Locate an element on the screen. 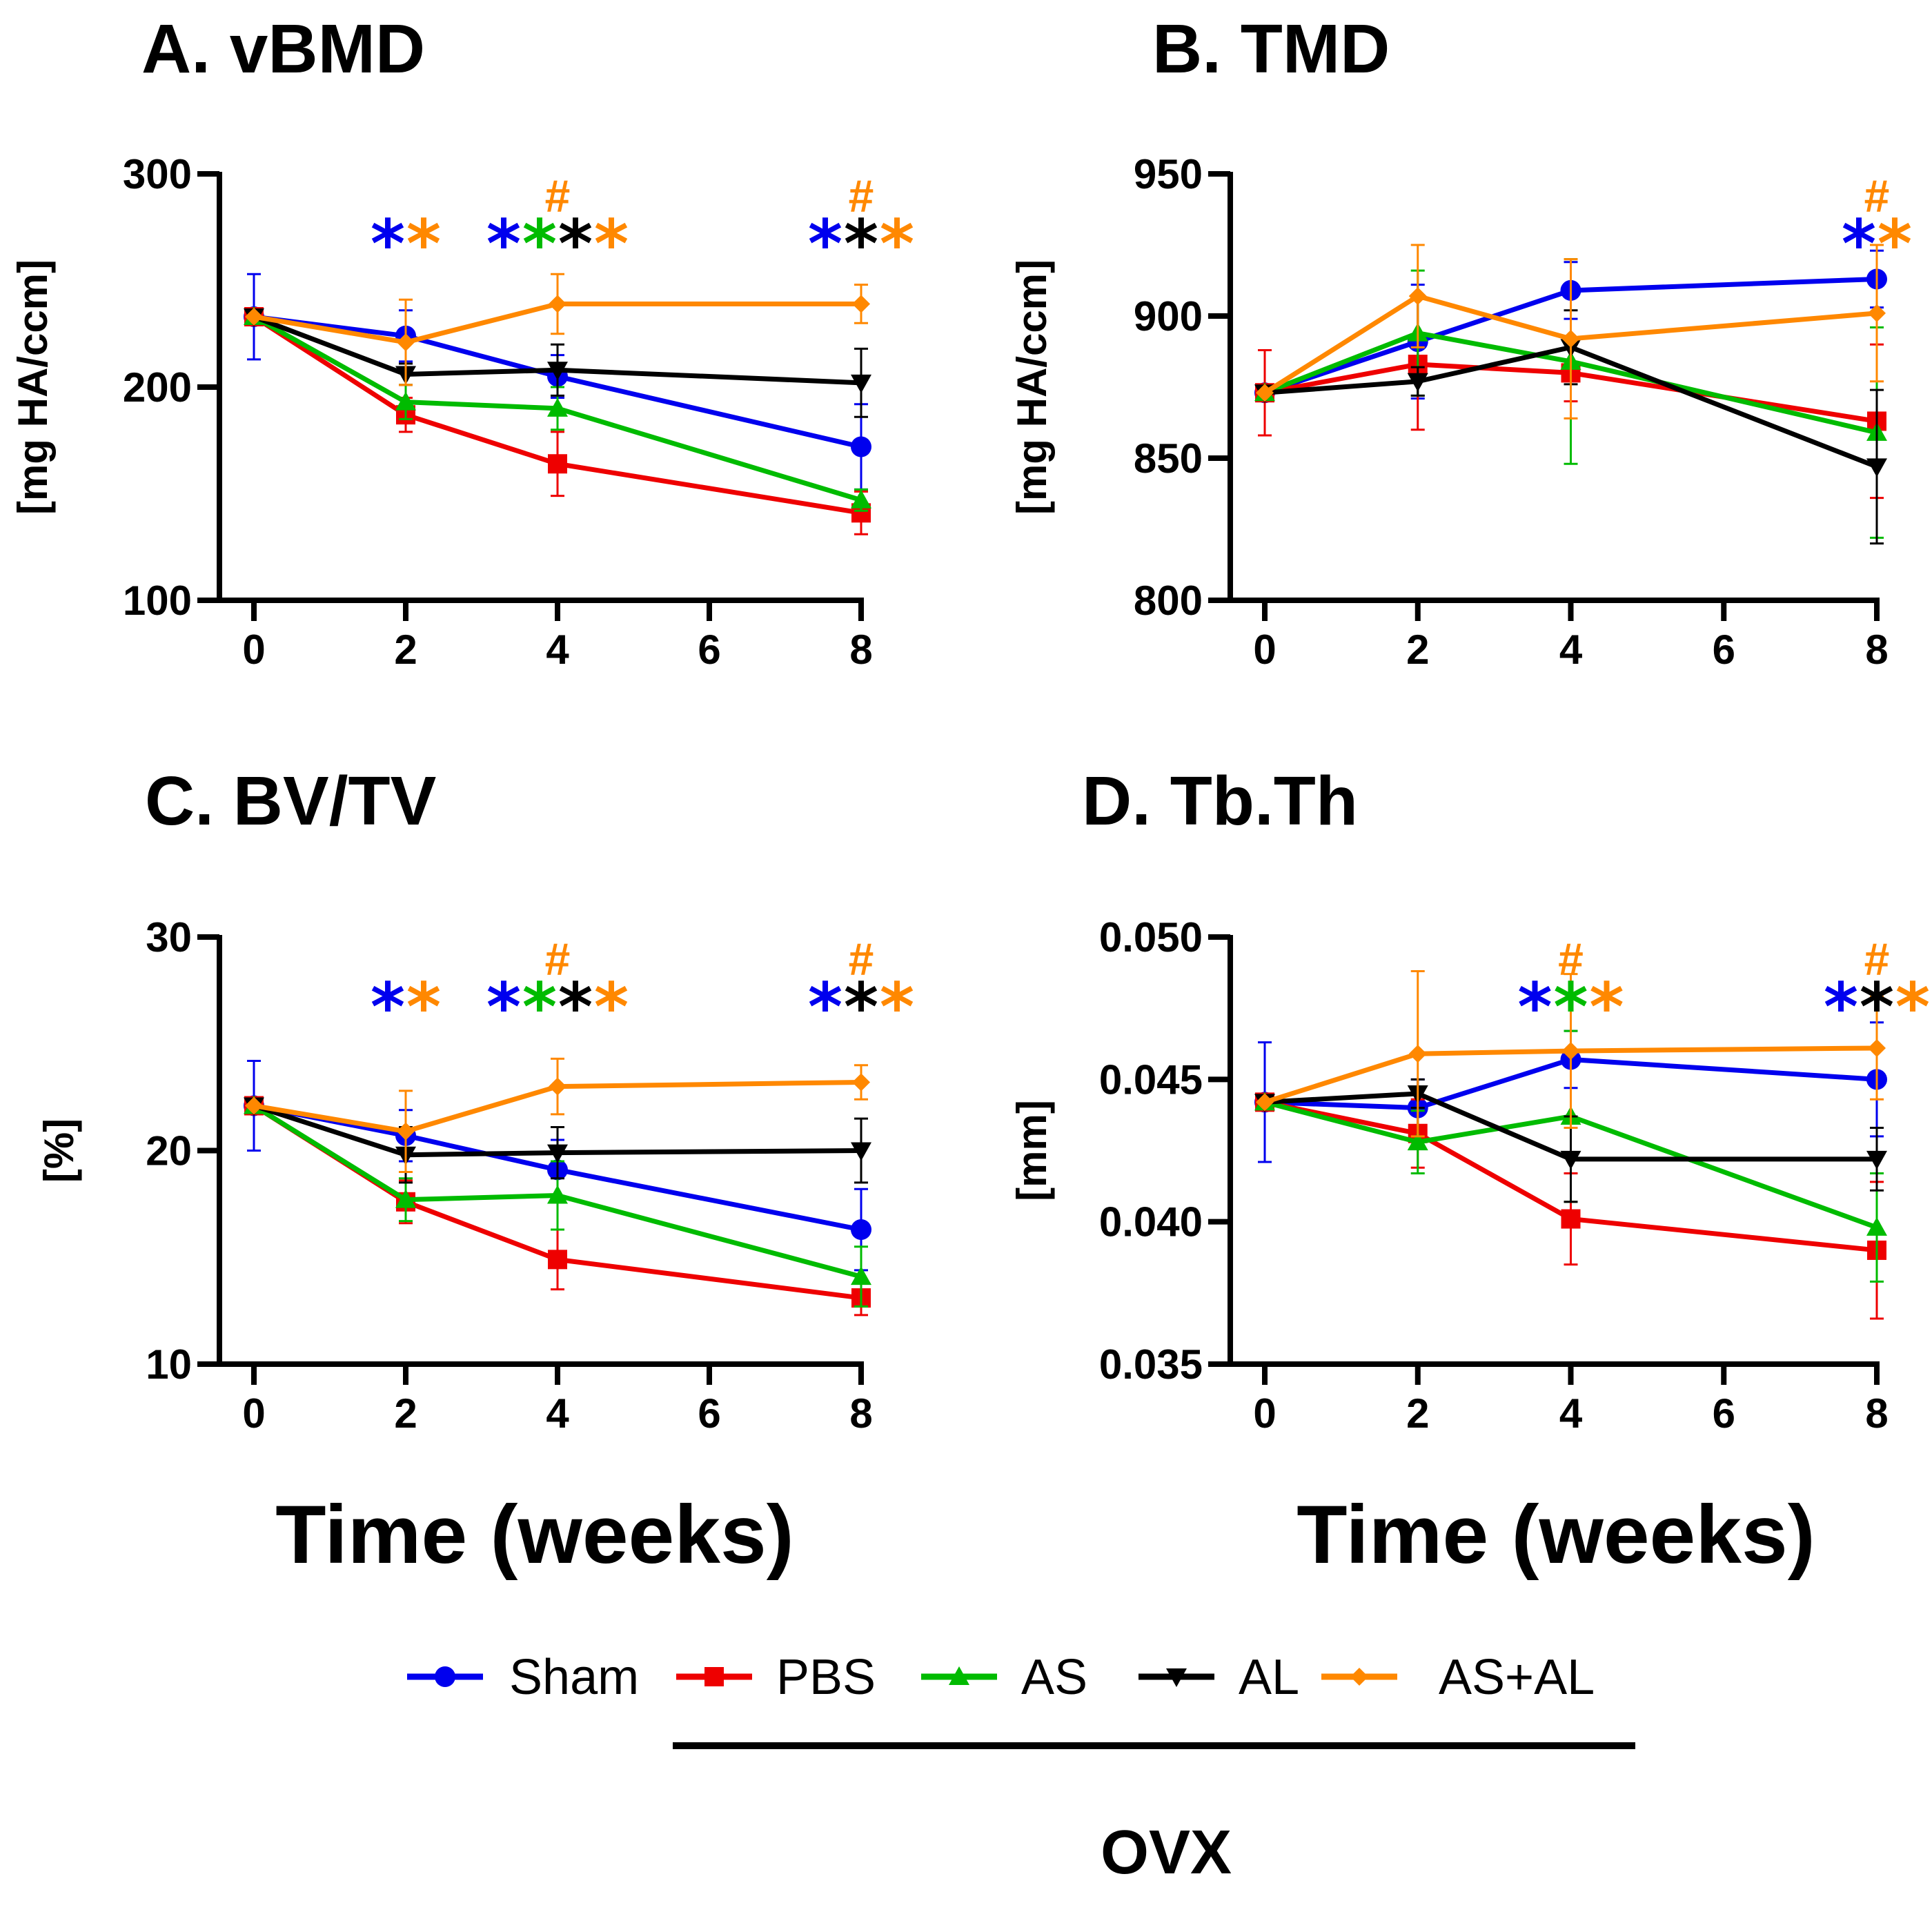 The image size is (1932, 1912). panel-title: A. vBMD is located at coordinates (283, 49).